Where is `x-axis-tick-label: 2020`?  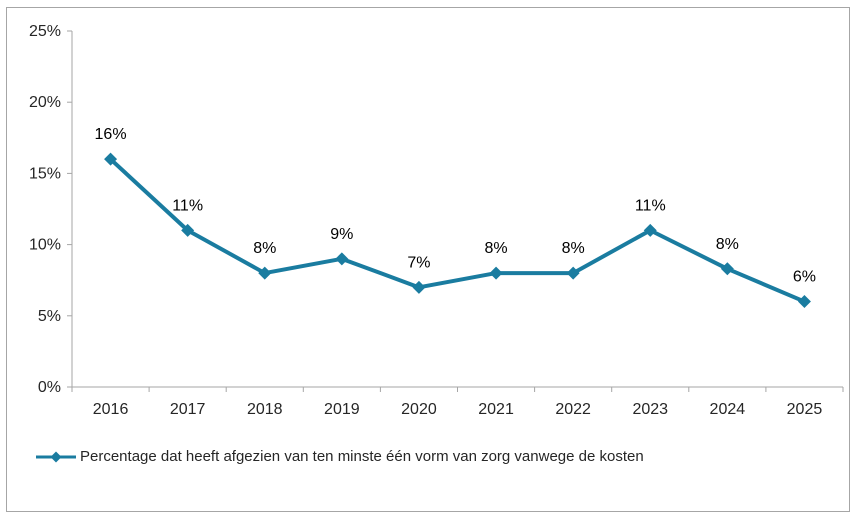 x-axis-tick-label: 2020 is located at coordinates (419, 409).